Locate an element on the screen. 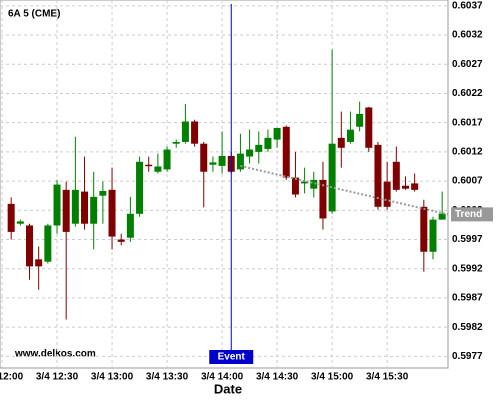 The image size is (500, 400). y-tick-label: 0.5997 is located at coordinates (467, 239).